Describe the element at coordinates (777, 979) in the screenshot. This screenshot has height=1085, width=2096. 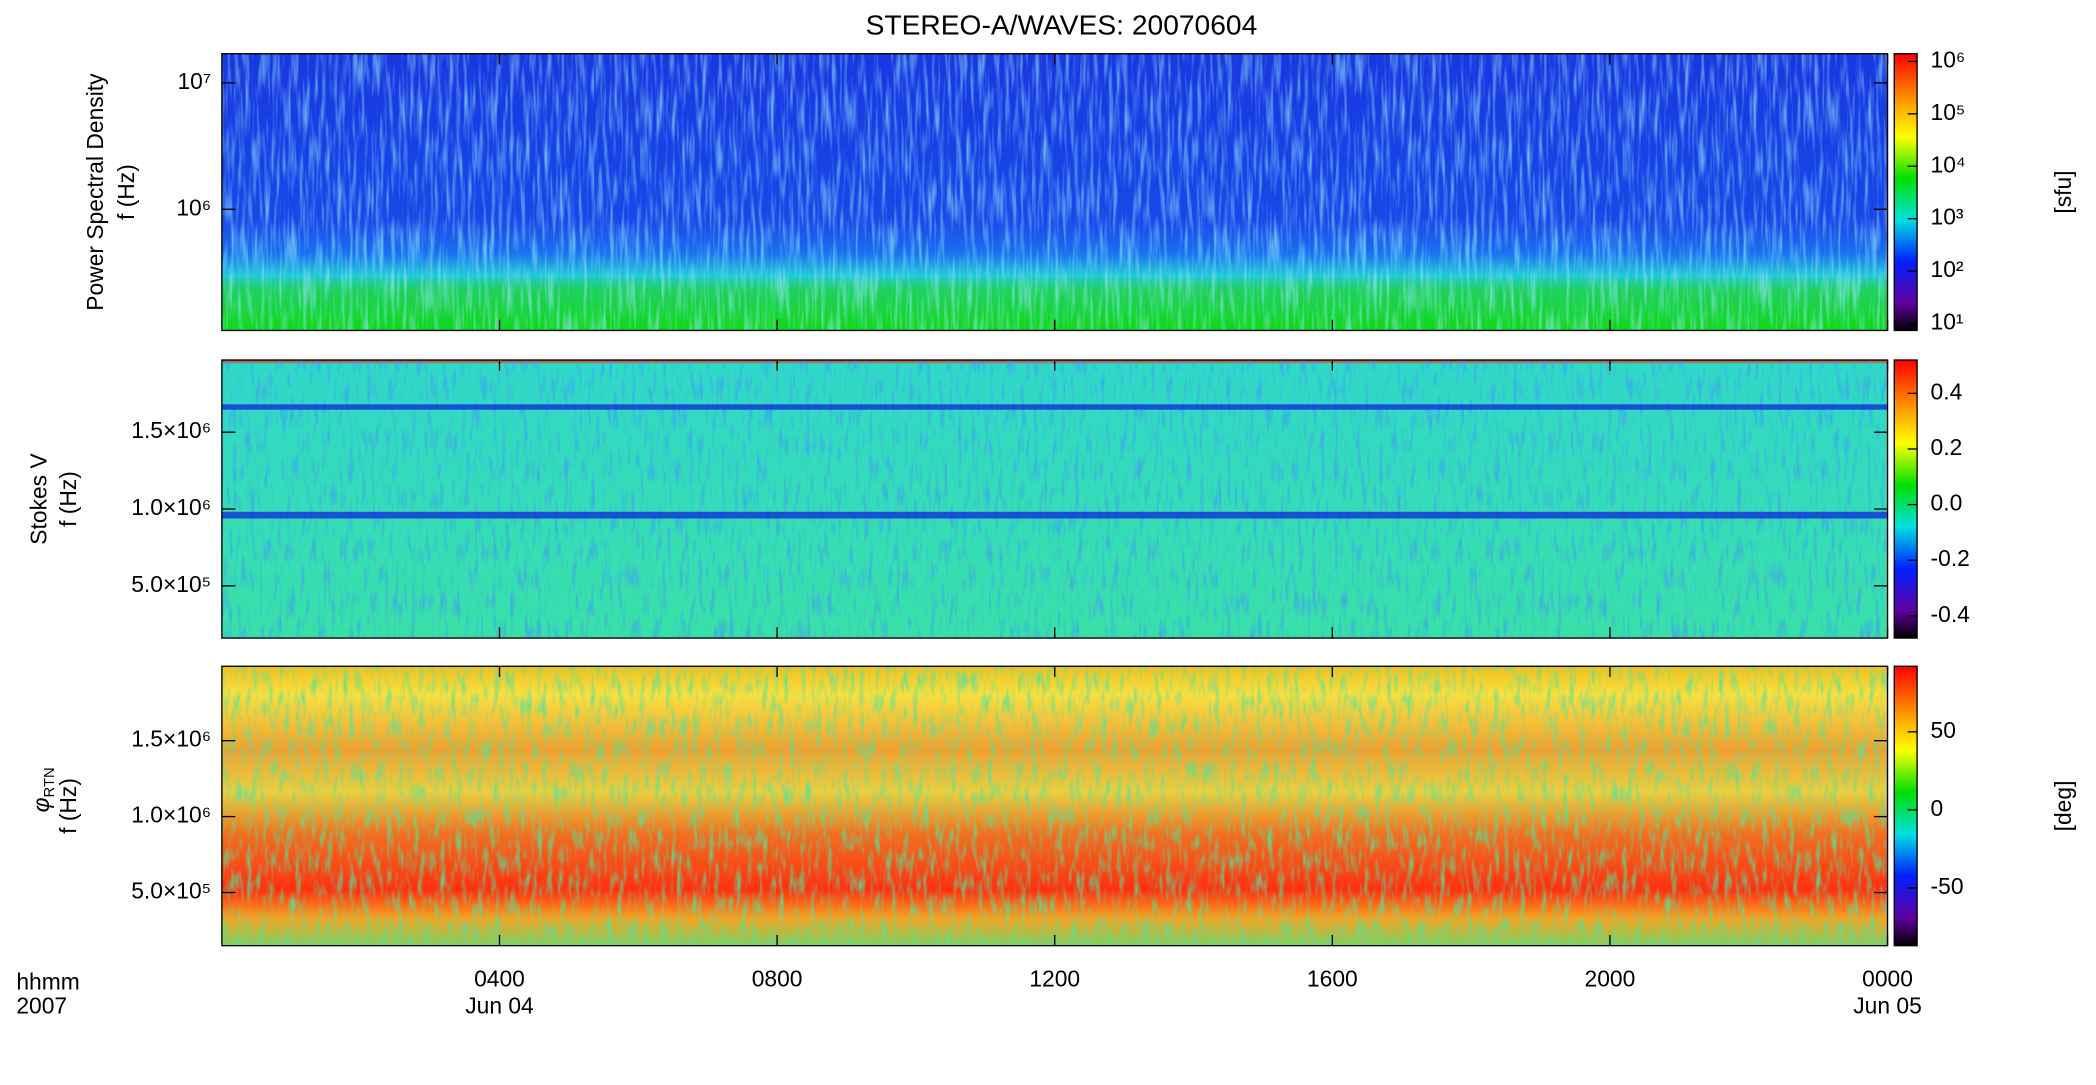
I see `x-tick-label: 0800` at that location.